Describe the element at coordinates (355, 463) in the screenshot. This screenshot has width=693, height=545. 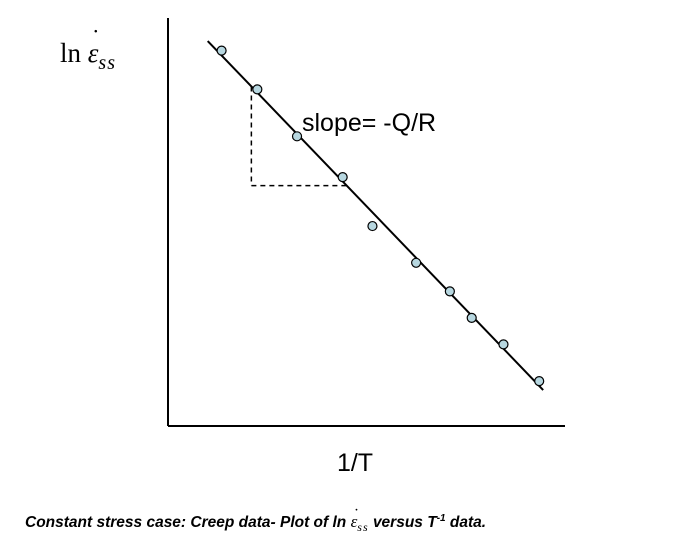
I see `x-axis-label: 1/T` at that location.